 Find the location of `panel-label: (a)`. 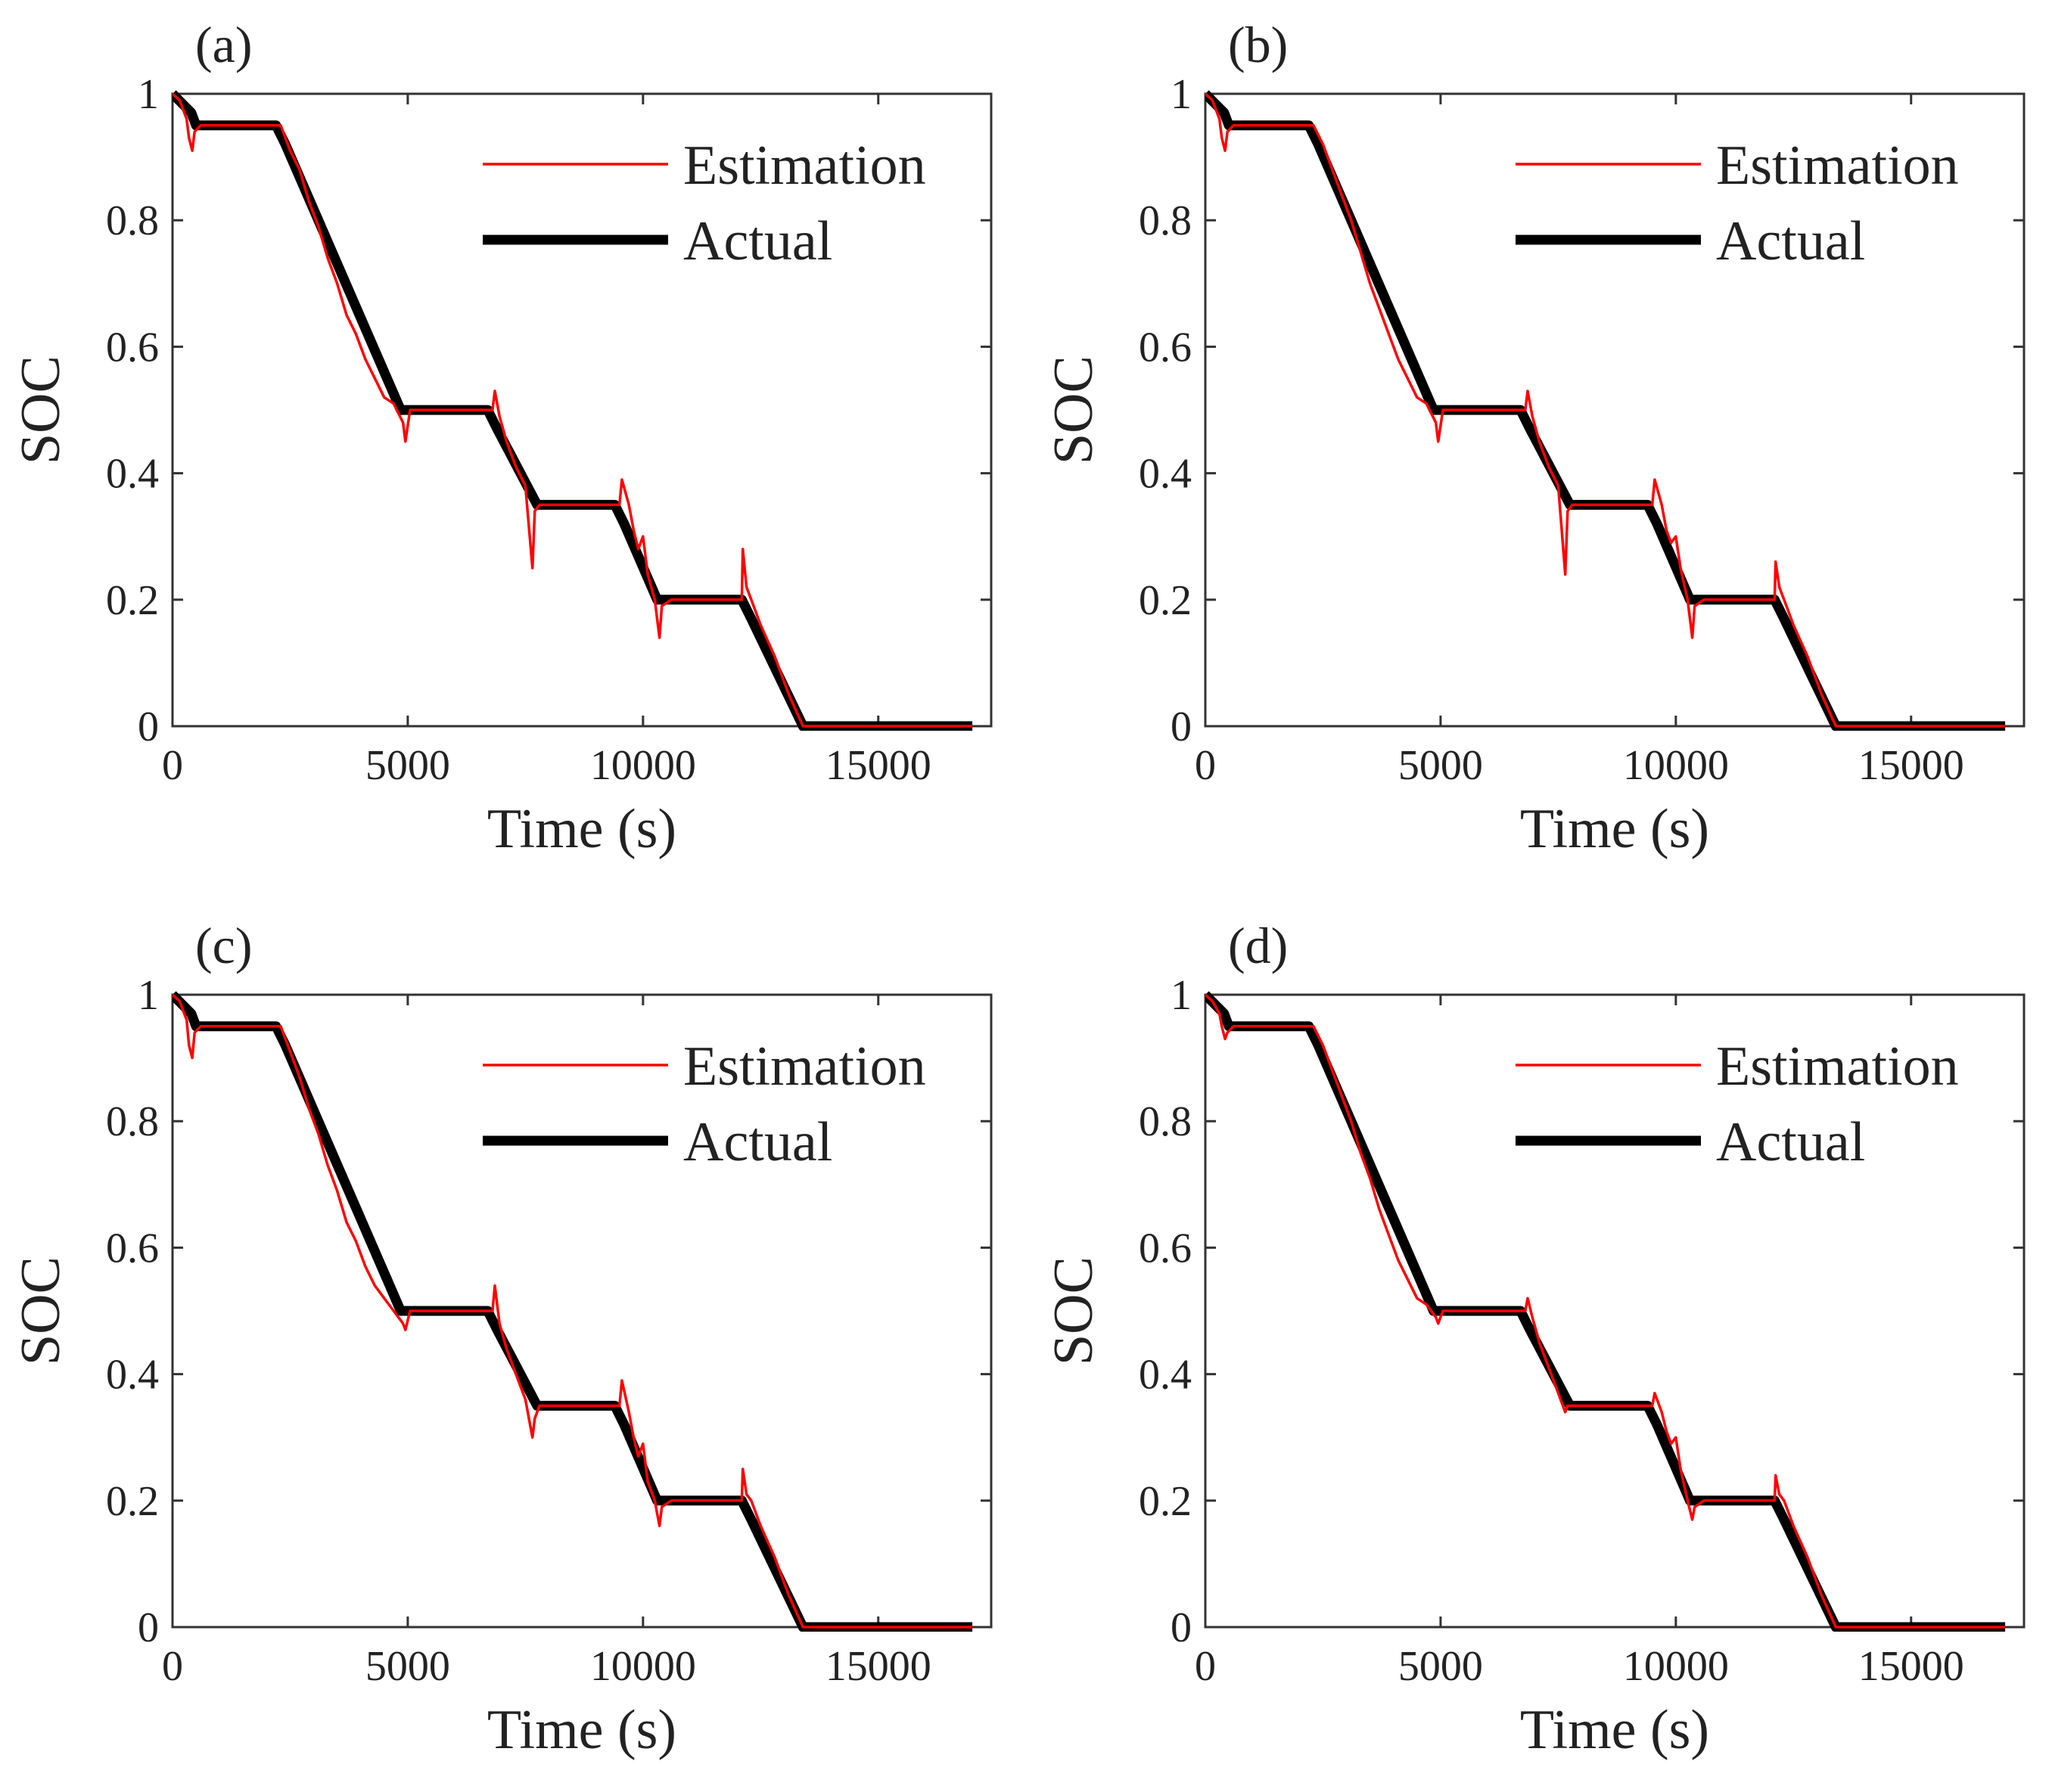

panel-label: (a) is located at coordinates (223, 44).